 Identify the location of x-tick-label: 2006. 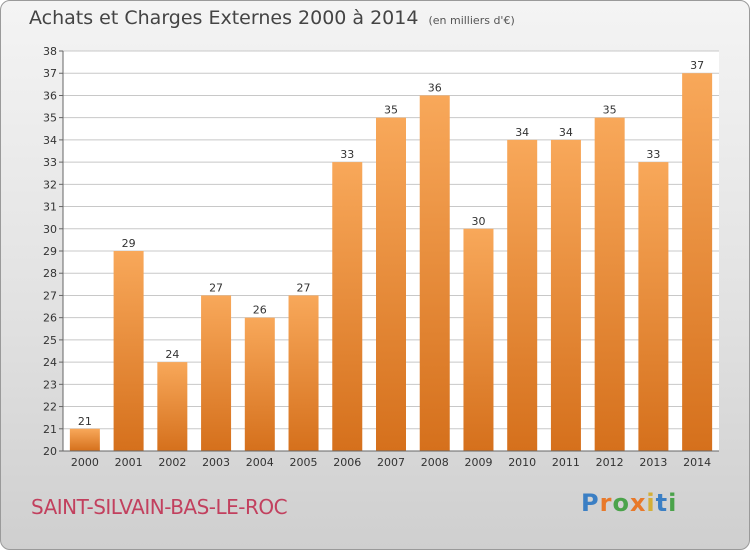
(347, 462).